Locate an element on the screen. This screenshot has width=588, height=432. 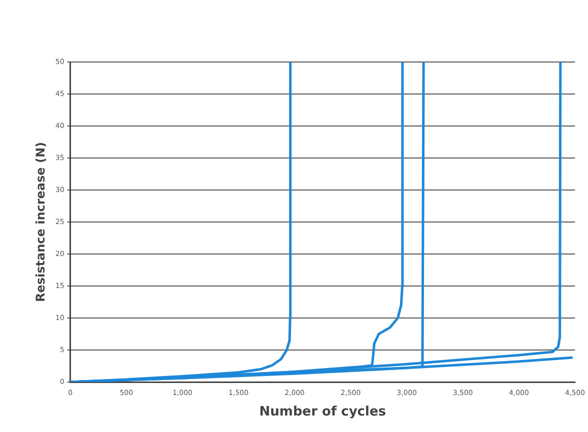
x-axis-title: Number of cycles is located at coordinates (322, 412).